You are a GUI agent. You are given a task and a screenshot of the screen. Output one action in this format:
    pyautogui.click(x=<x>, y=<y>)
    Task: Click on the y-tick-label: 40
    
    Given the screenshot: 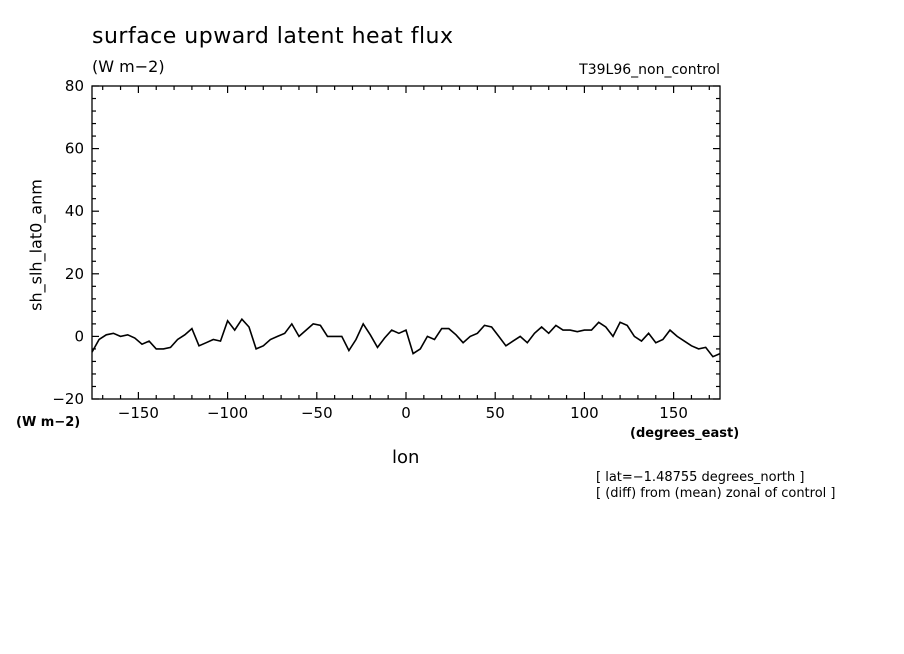 What is the action you would take?
    pyautogui.click(x=74, y=211)
    